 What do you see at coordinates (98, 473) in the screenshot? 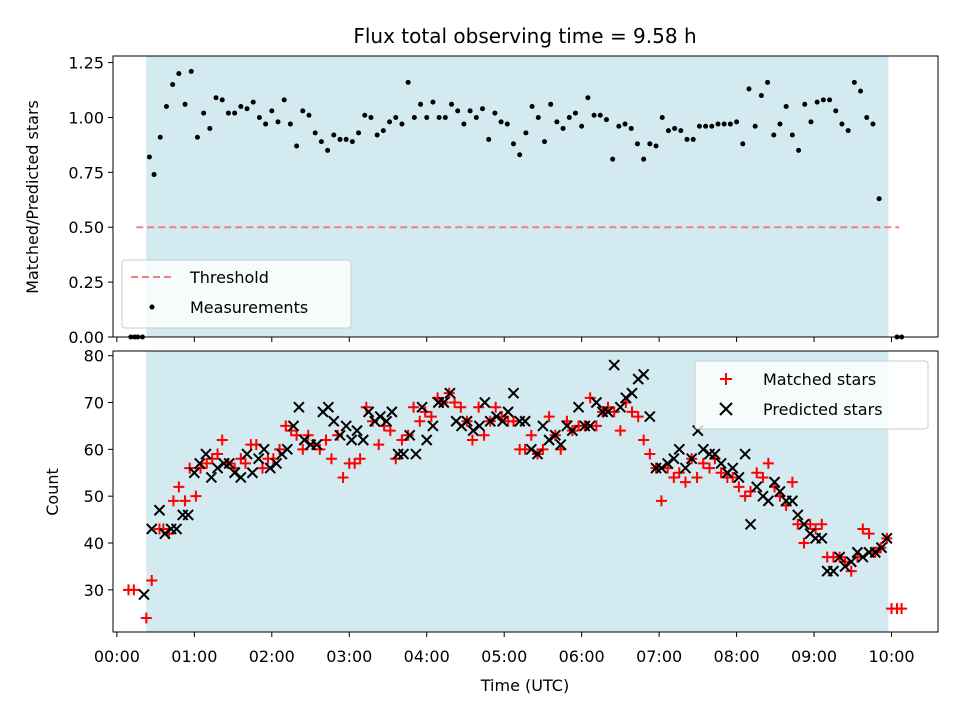
I see `bottom-y-ticks: 30 40 50 60 70 80` at bounding box center [98, 473].